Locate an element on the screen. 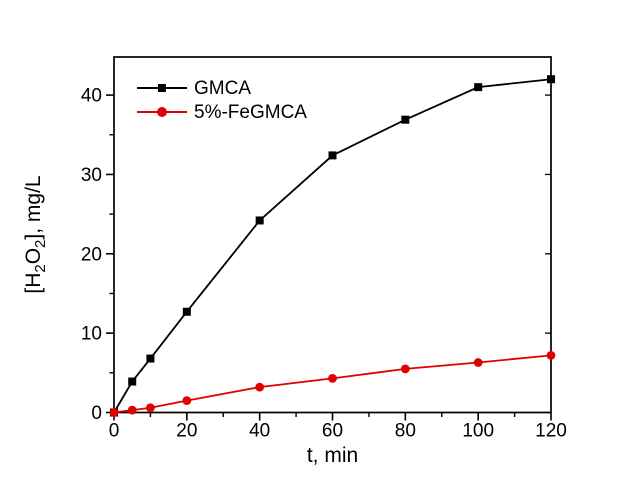 This screenshot has width=639, height=493. x-tick-label: 0 is located at coordinates (114, 431).